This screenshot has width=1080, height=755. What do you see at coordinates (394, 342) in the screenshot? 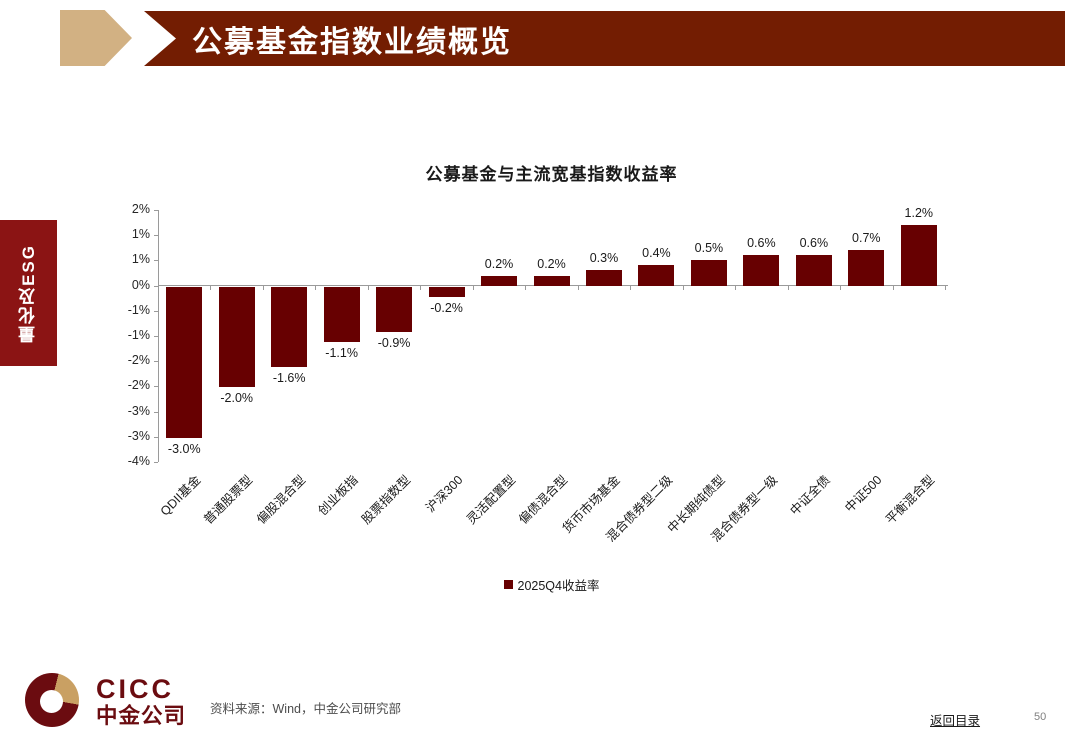
I see `bar-value-label: -0.9%` at bounding box center [394, 342].